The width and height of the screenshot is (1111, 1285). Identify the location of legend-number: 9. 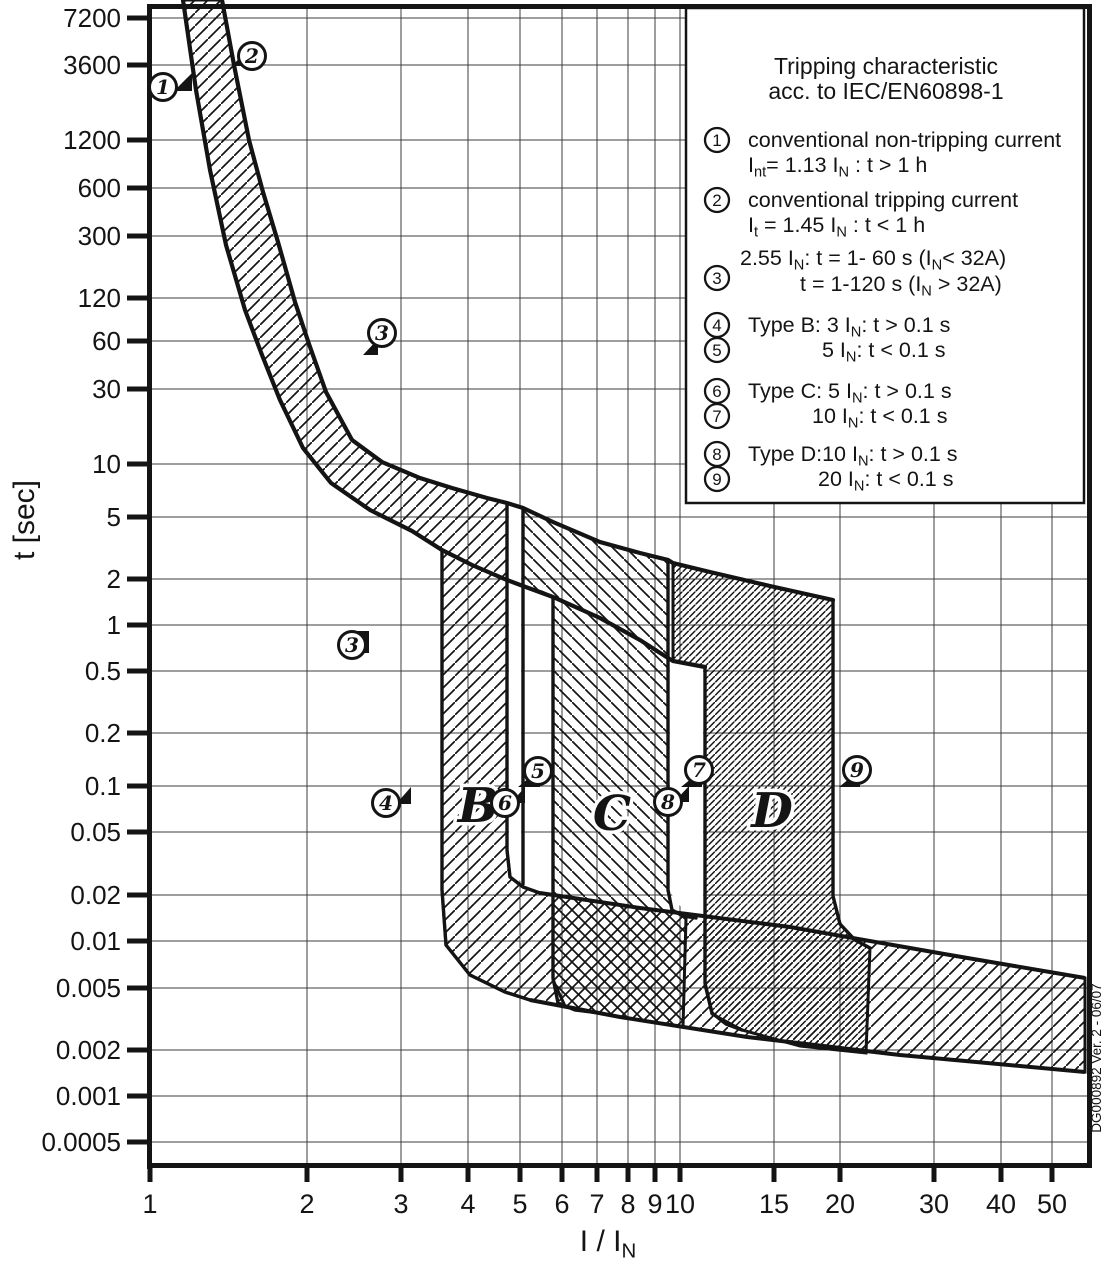
(716, 479).